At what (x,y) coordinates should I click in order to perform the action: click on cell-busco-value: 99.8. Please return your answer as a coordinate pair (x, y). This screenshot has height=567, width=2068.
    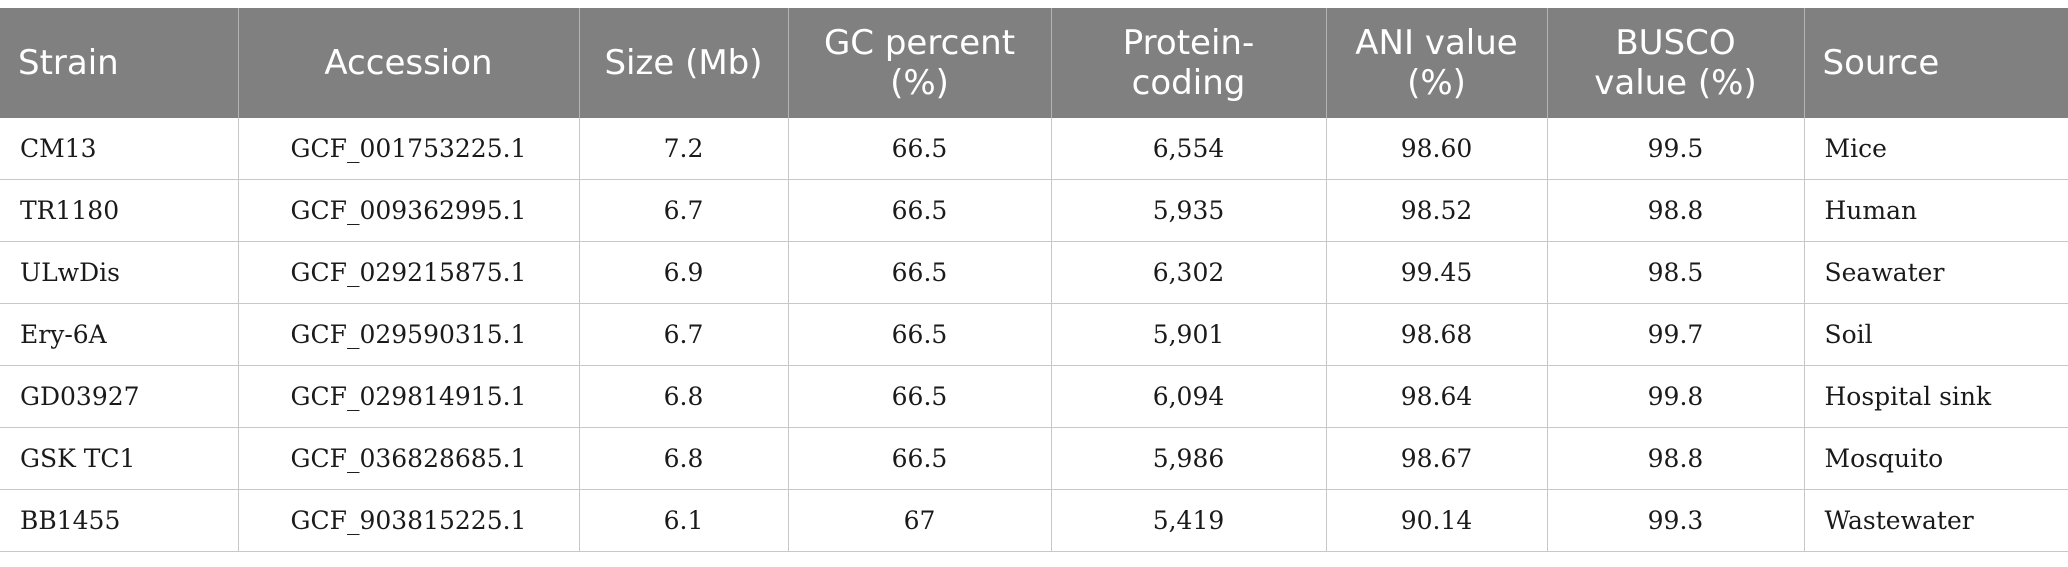
    Looking at the image, I should click on (1675, 396).